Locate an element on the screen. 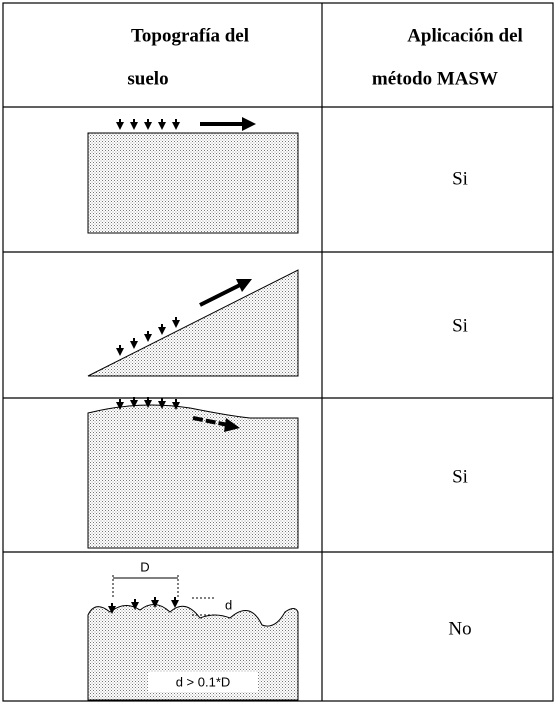  diagram-label: d is located at coordinates (228, 604).